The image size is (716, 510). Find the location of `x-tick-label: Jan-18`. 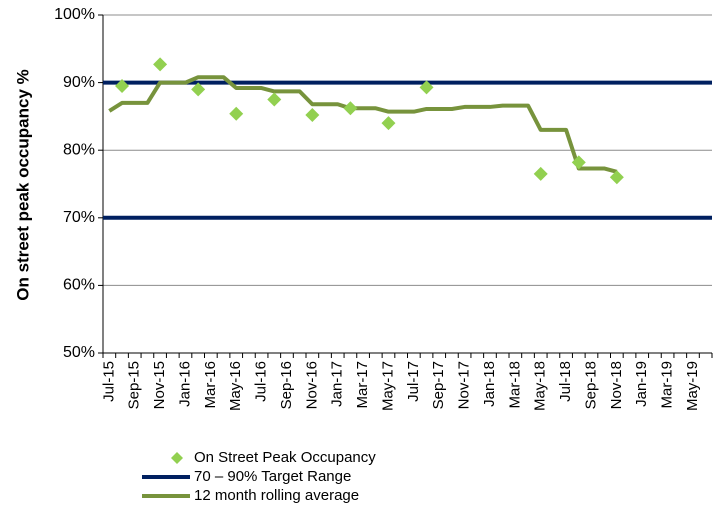

x-tick-label: Jan-18 is located at coordinates (489, 384).